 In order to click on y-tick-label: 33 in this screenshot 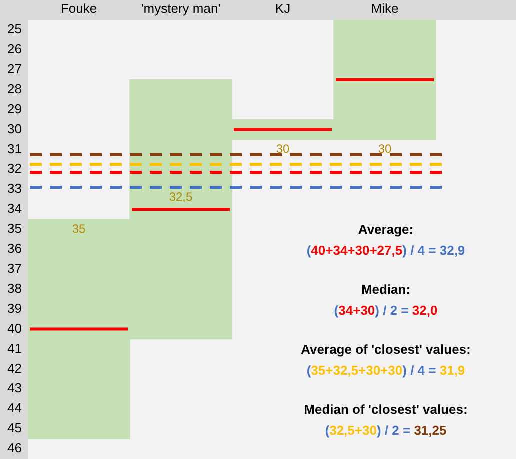, I will do `click(15, 188)`.